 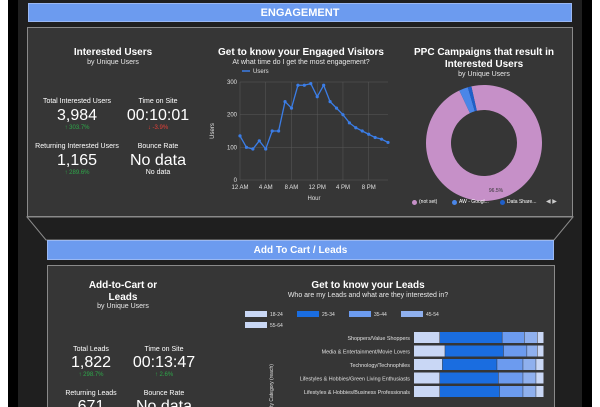 What do you see at coordinates (232, 116) in the screenshot?
I see `y-tick-label: 200` at bounding box center [232, 116].